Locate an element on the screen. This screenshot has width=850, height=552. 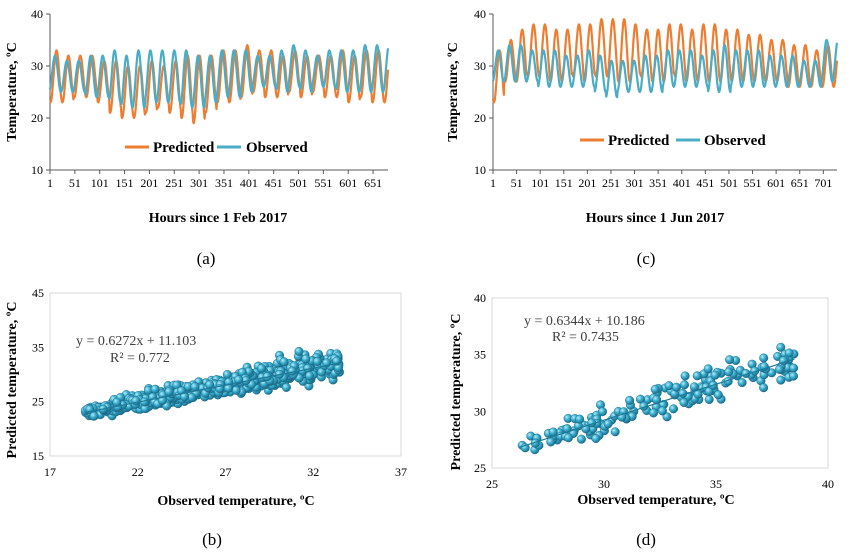
panel-a-y-tick-label: 40 is located at coordinates (37, 14).